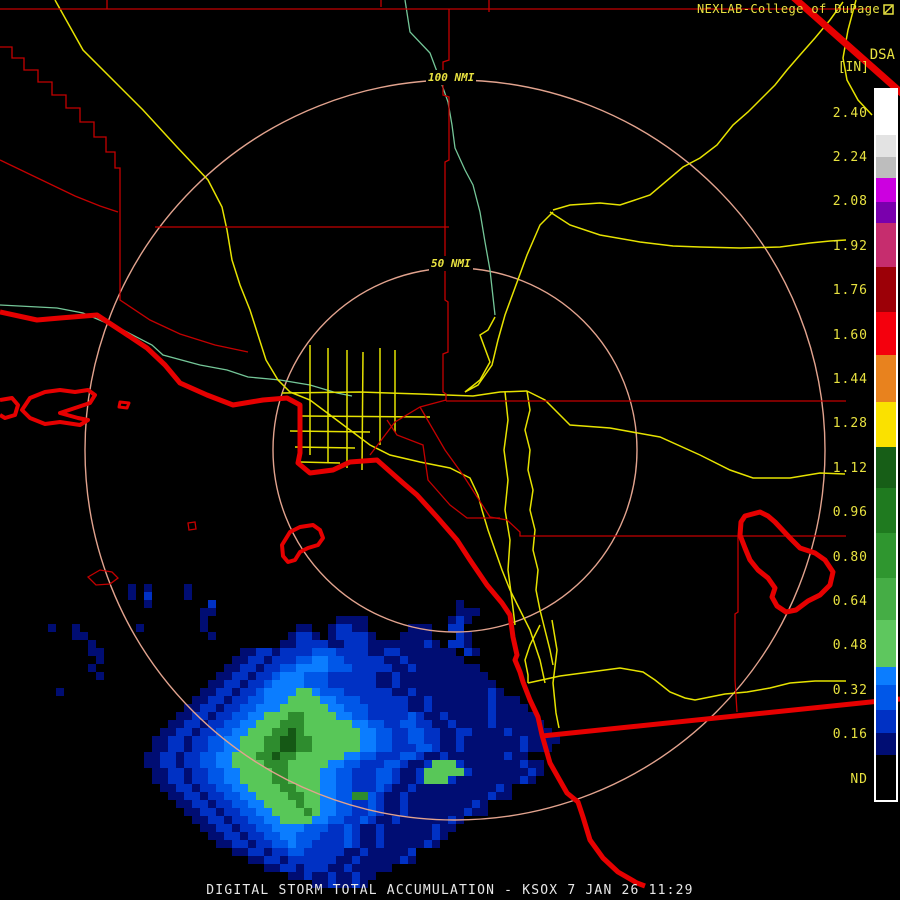 The height and width of the screenshot is (900, 900). I want to click on color-scale-tick-label: 1.12, so click(850, 468).